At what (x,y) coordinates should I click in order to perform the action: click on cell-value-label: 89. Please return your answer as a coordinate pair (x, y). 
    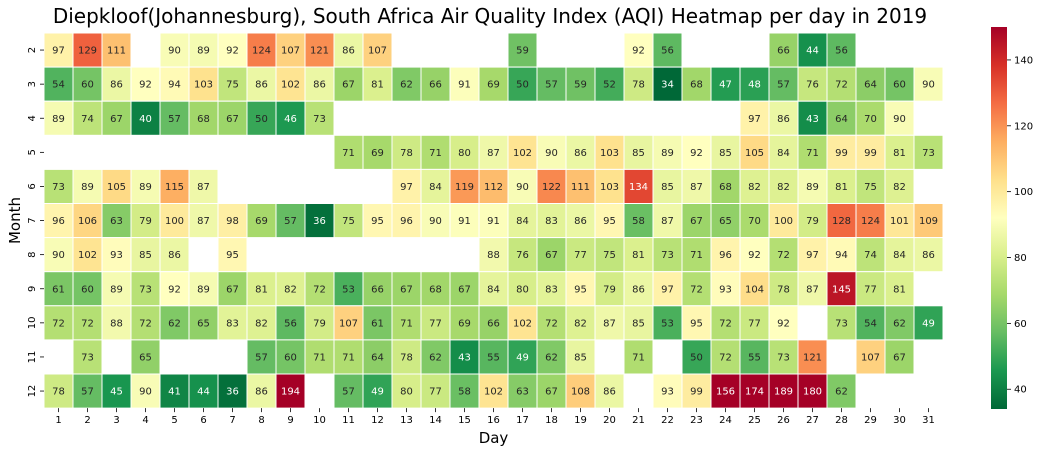
    Looking at the image, I should click on (203, 289).